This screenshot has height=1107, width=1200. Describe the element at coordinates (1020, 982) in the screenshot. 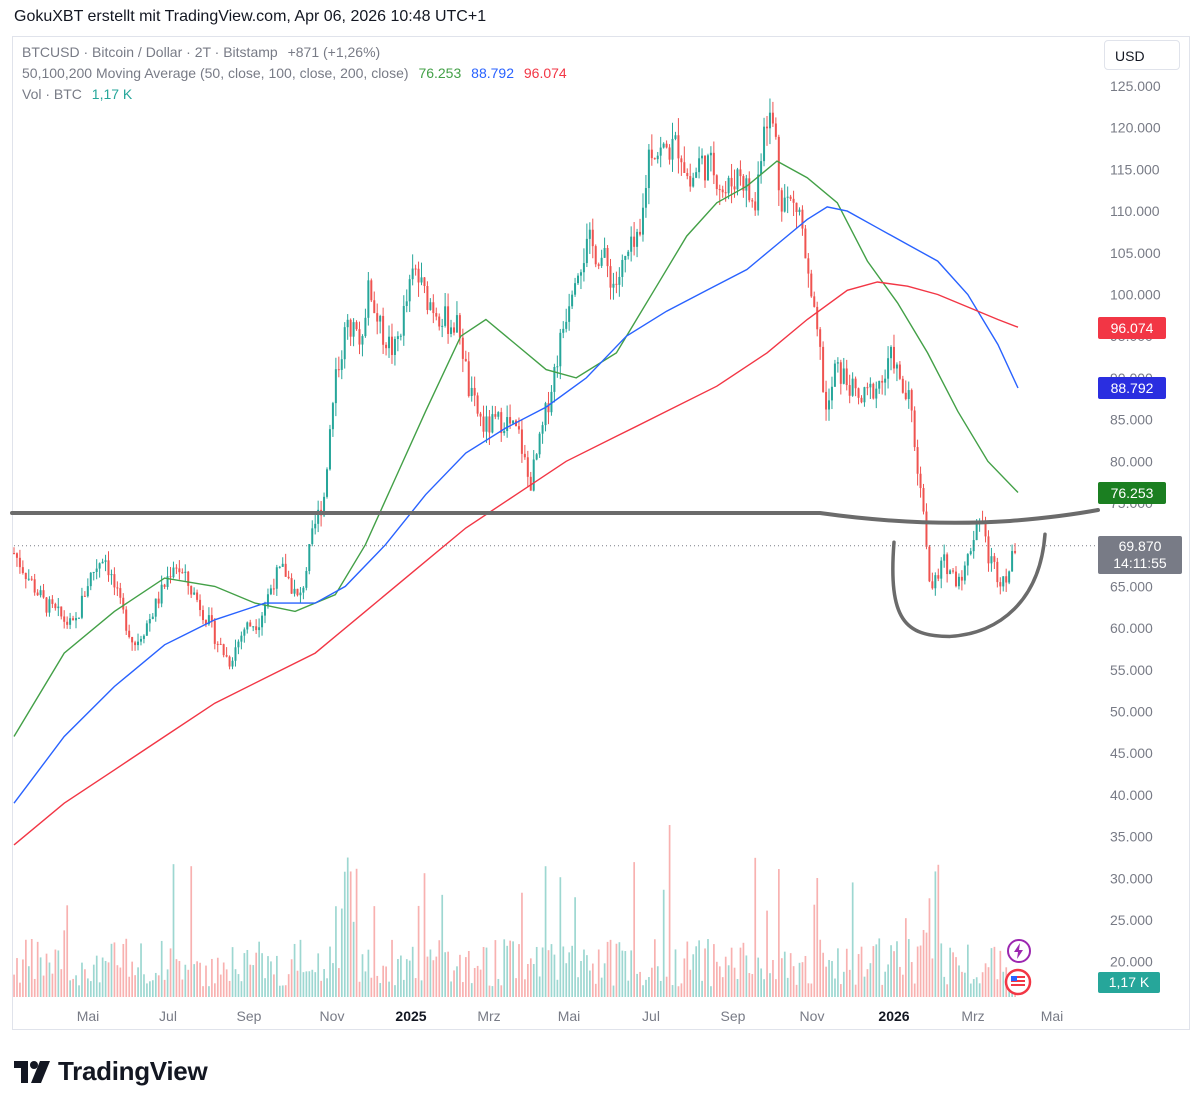

I see `us-flag-event-icon` at that location.